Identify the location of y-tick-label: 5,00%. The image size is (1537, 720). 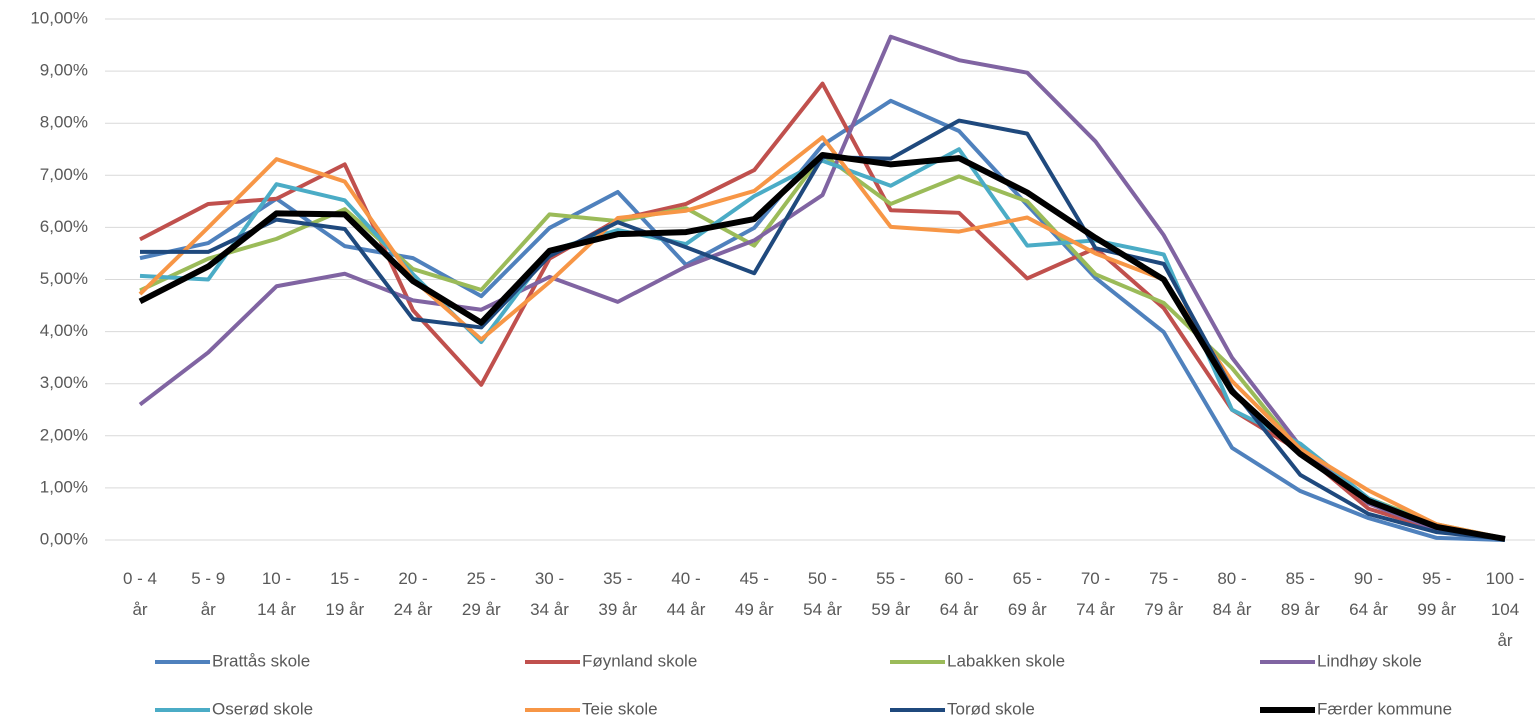
(64, 278).